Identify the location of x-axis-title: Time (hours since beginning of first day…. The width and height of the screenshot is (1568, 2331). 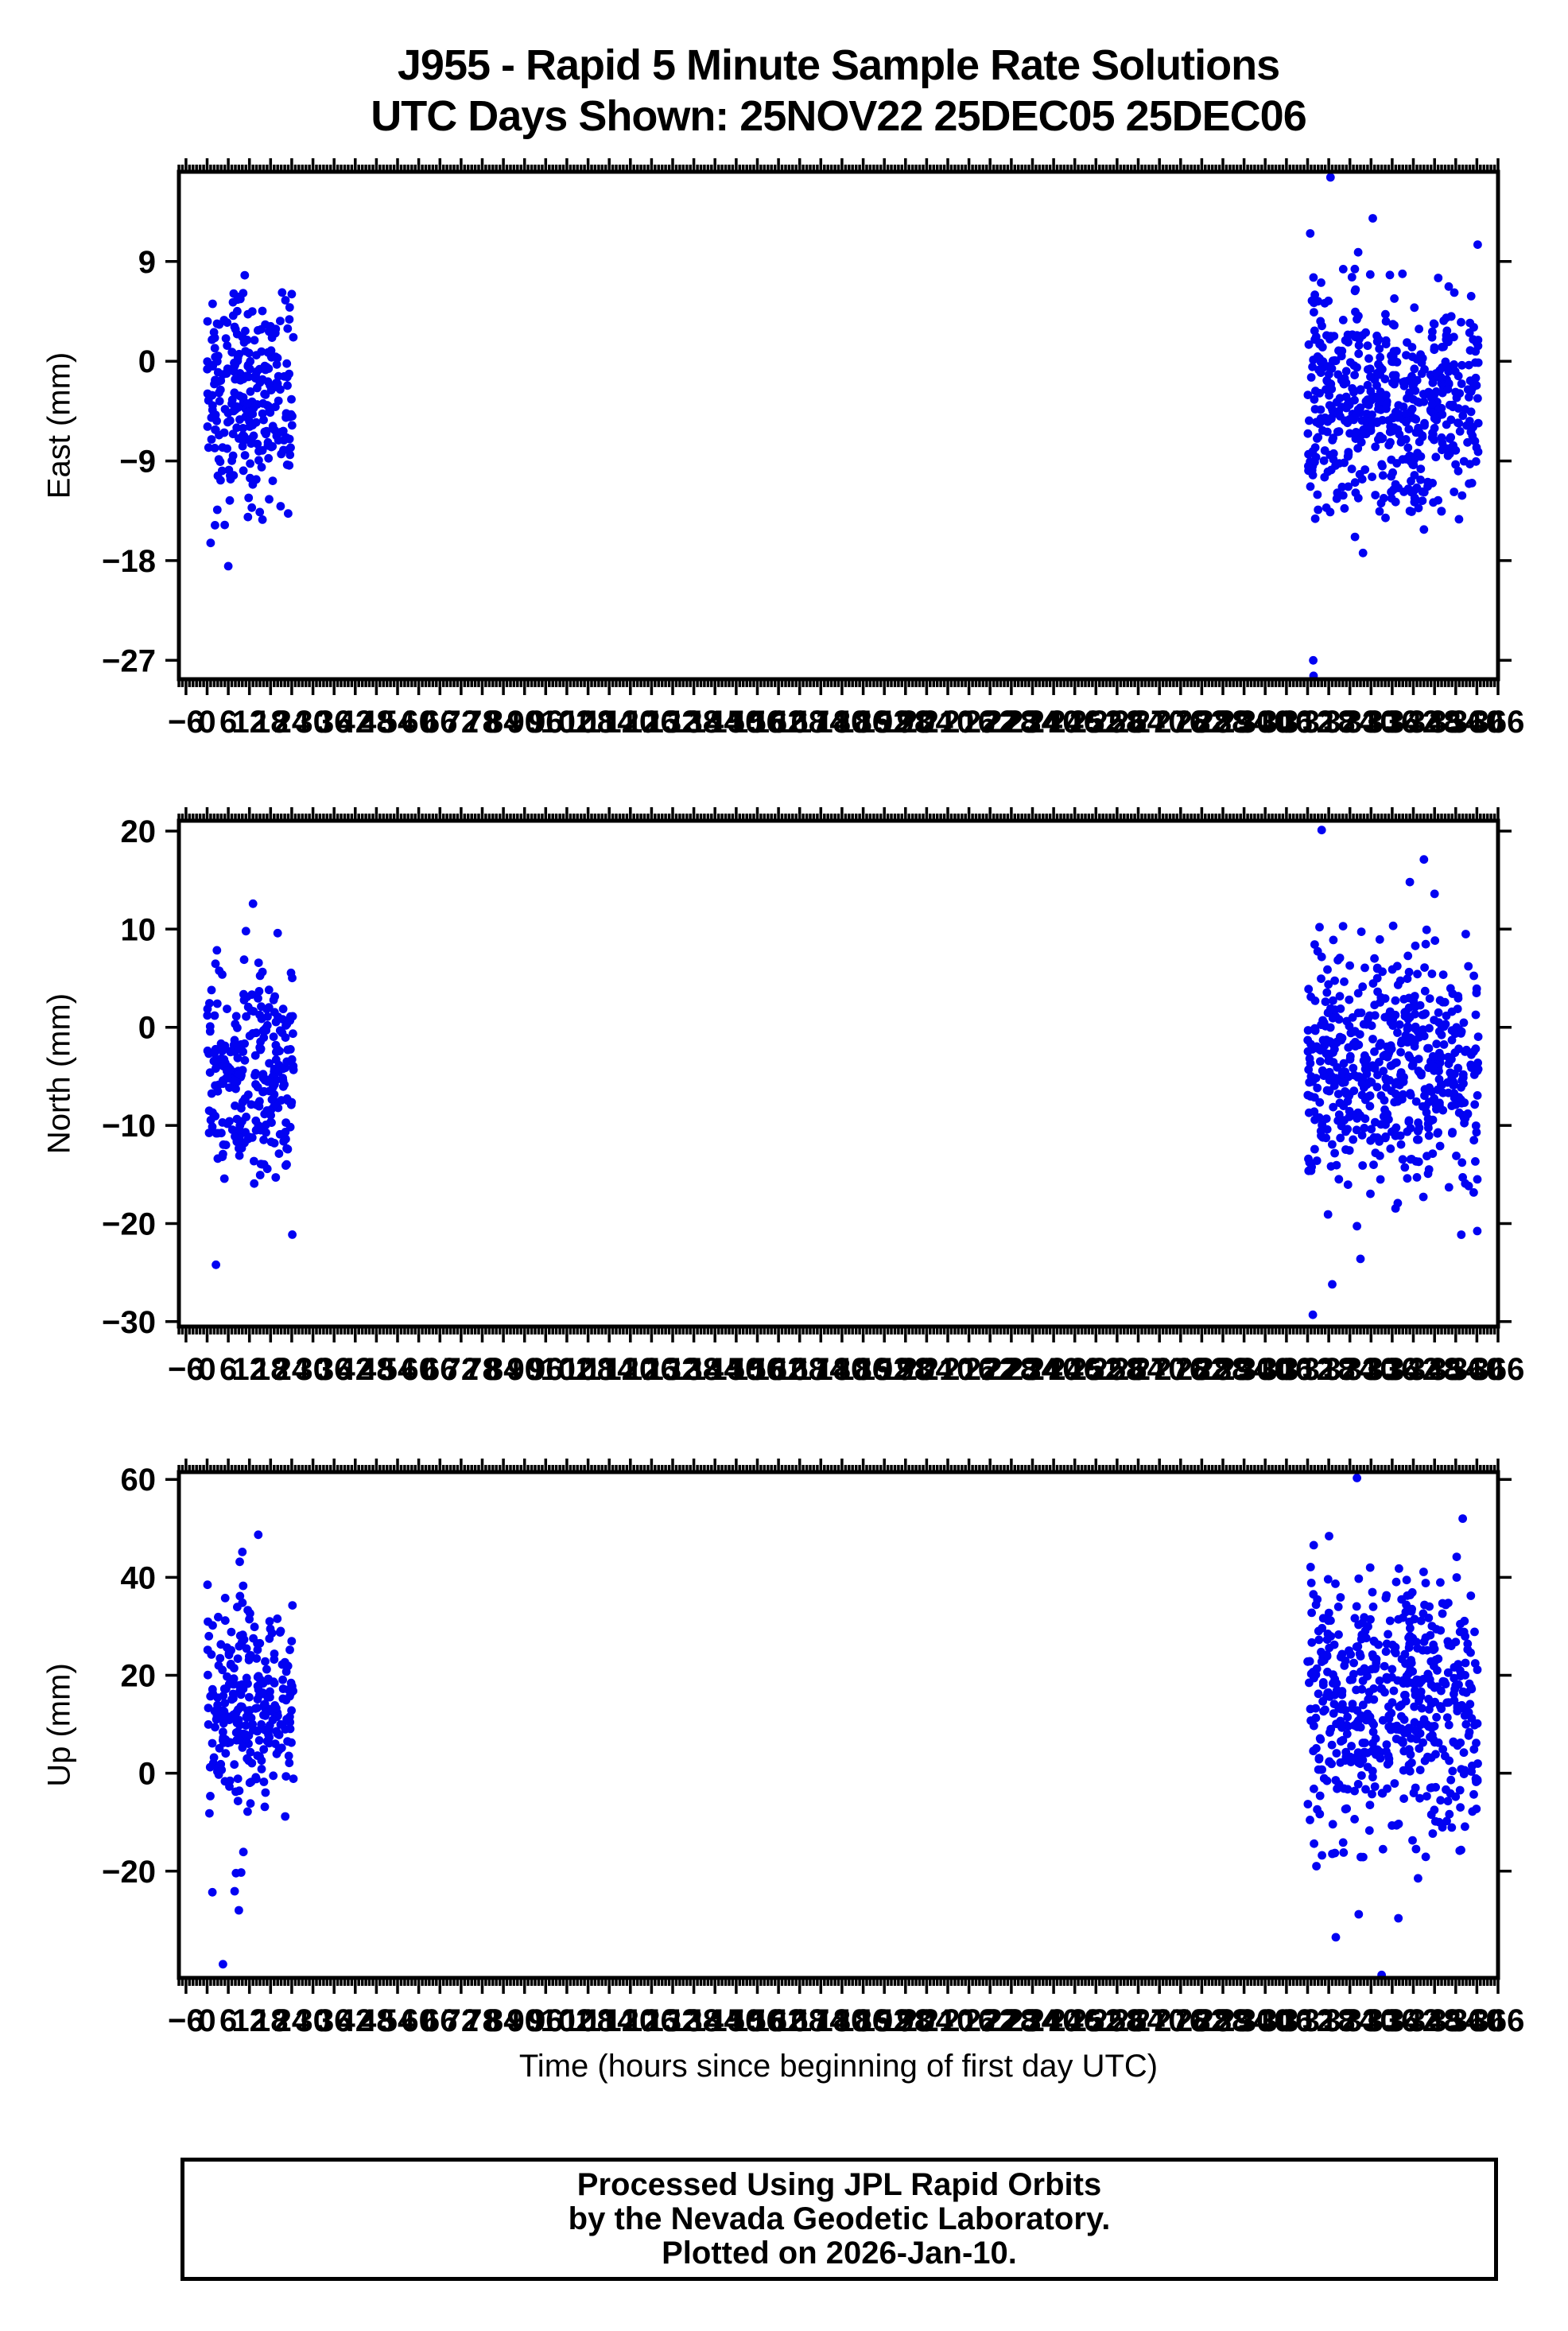
(838, 2066).